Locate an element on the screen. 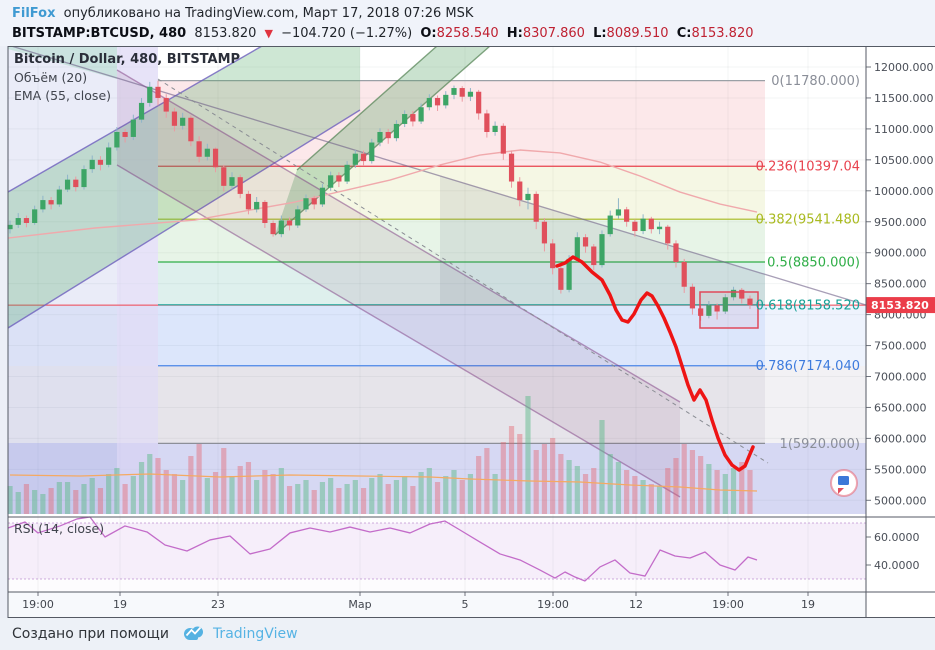 This screenshot has width=935, height=650. rsi-pane is located at coordinates (436, 549).